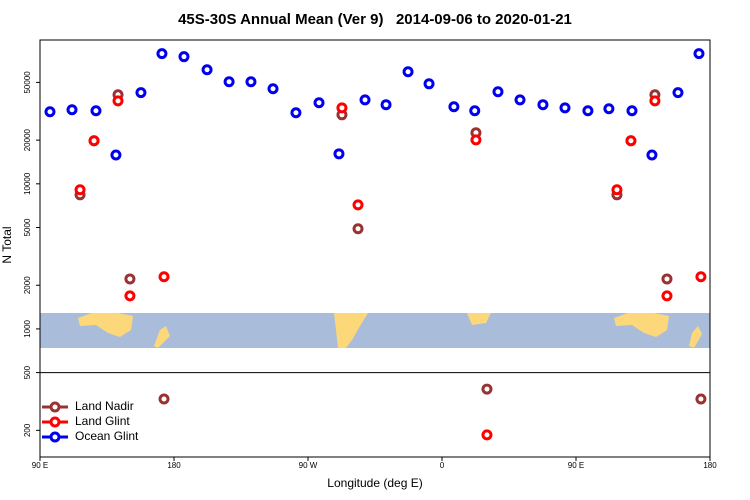 The height and width of the screenshot is (500, 750). I want to click on map-band, so click(375, 330).